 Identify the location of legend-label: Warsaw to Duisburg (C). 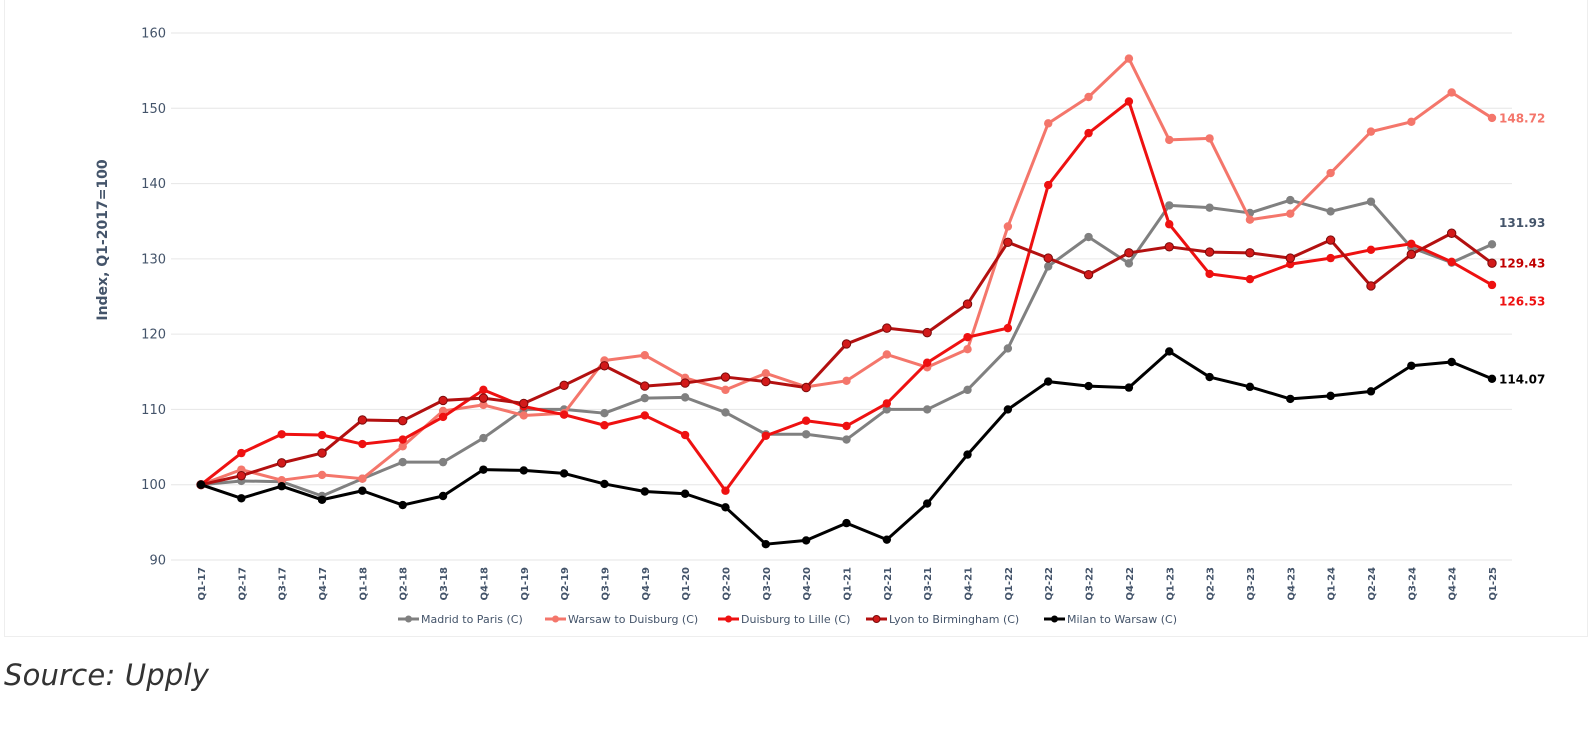
(633, 619).